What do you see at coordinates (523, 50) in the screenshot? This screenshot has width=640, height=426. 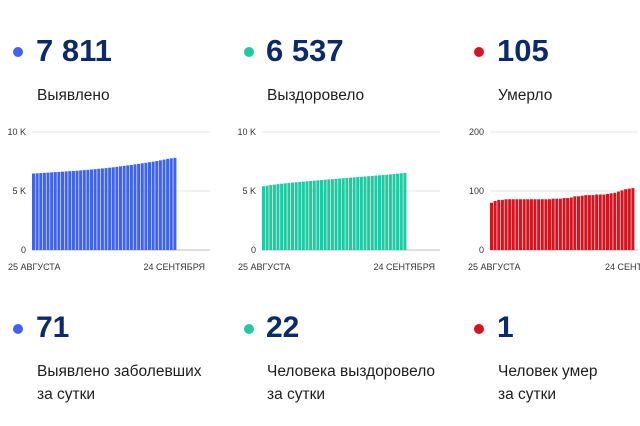 I see `died-total-value: 105` at bounding box center [523, 50].